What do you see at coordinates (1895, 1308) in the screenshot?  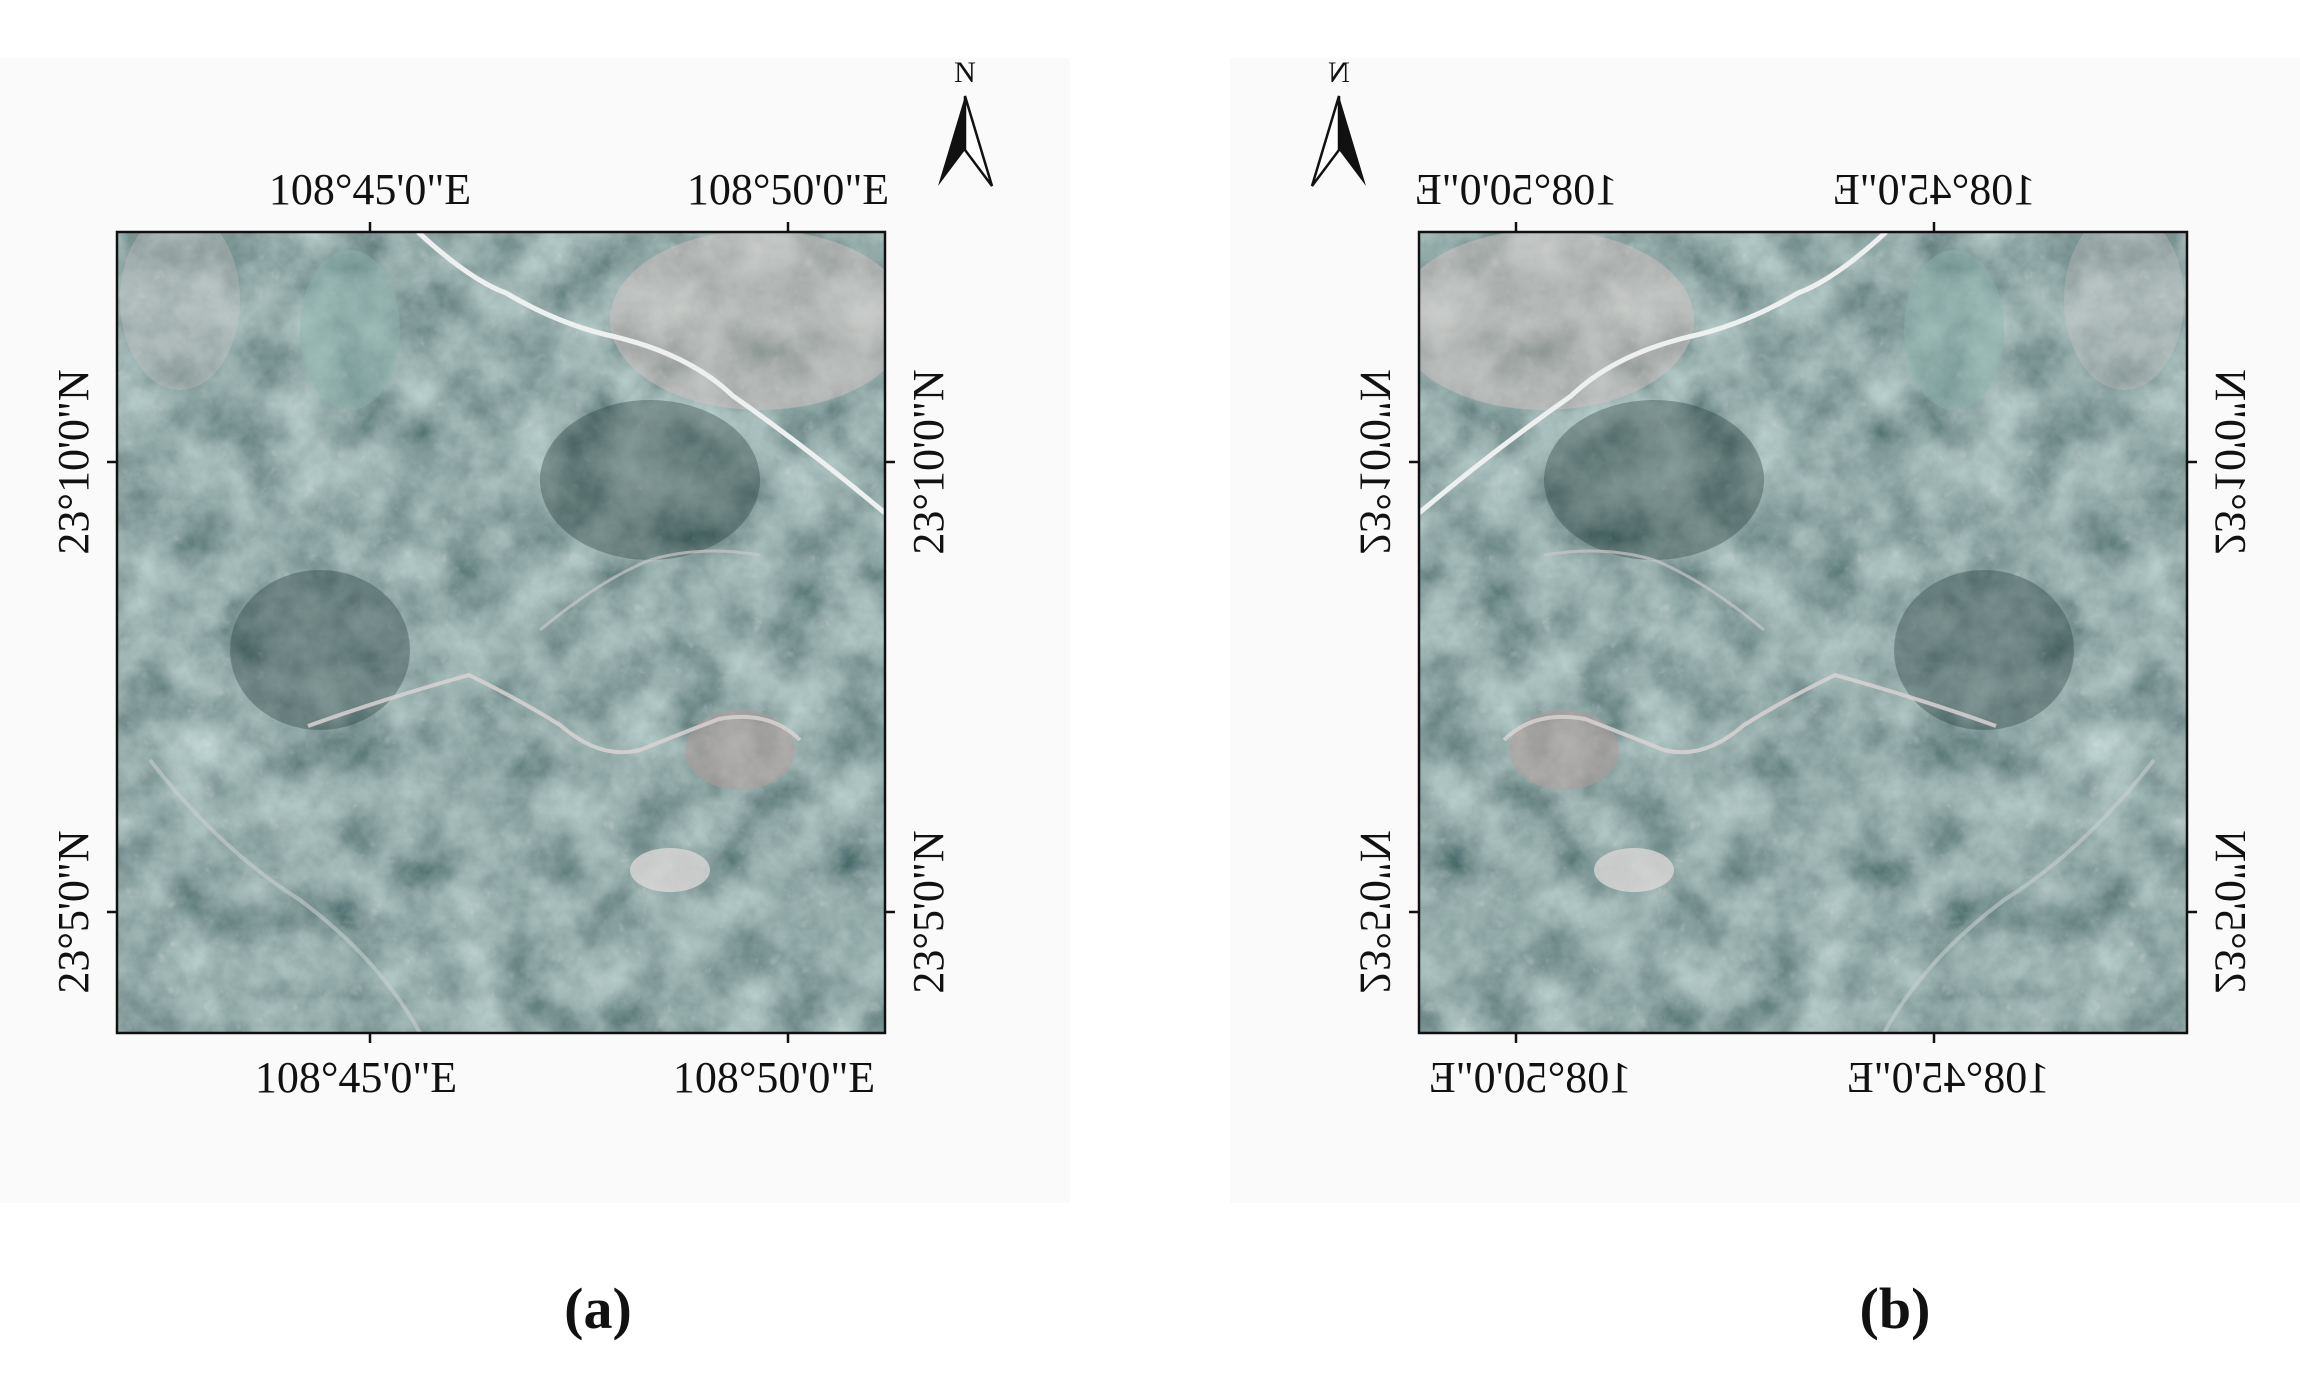 I see `caption: (b)` at bounding box center [1895, 1308].